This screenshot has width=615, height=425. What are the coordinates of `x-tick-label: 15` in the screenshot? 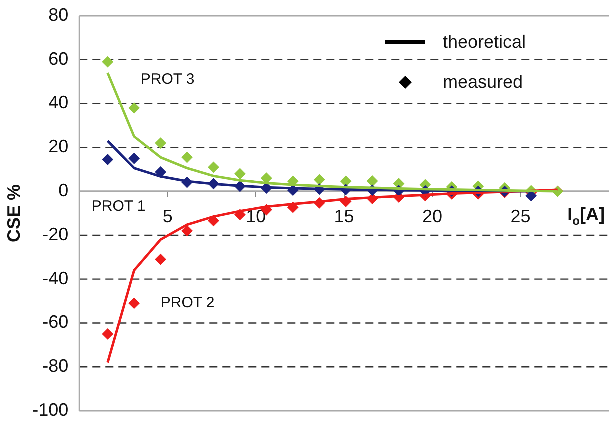 It's located at (344, 216).